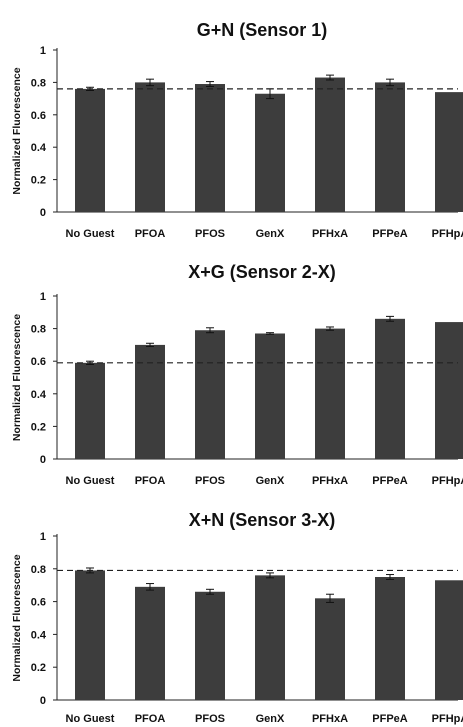  Describe the element at coordinates (262, 272) in the screenshot. I see `chart-title: X+G (Sensor 2-X)` at that location.